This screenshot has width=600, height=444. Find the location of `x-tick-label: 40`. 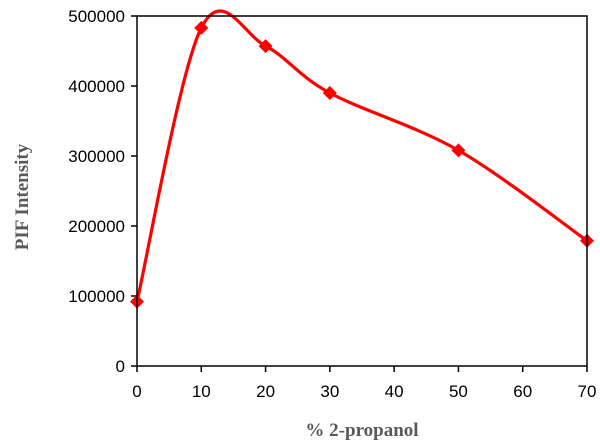

x-tick-label: 40 is located at coordinates (394, 391).